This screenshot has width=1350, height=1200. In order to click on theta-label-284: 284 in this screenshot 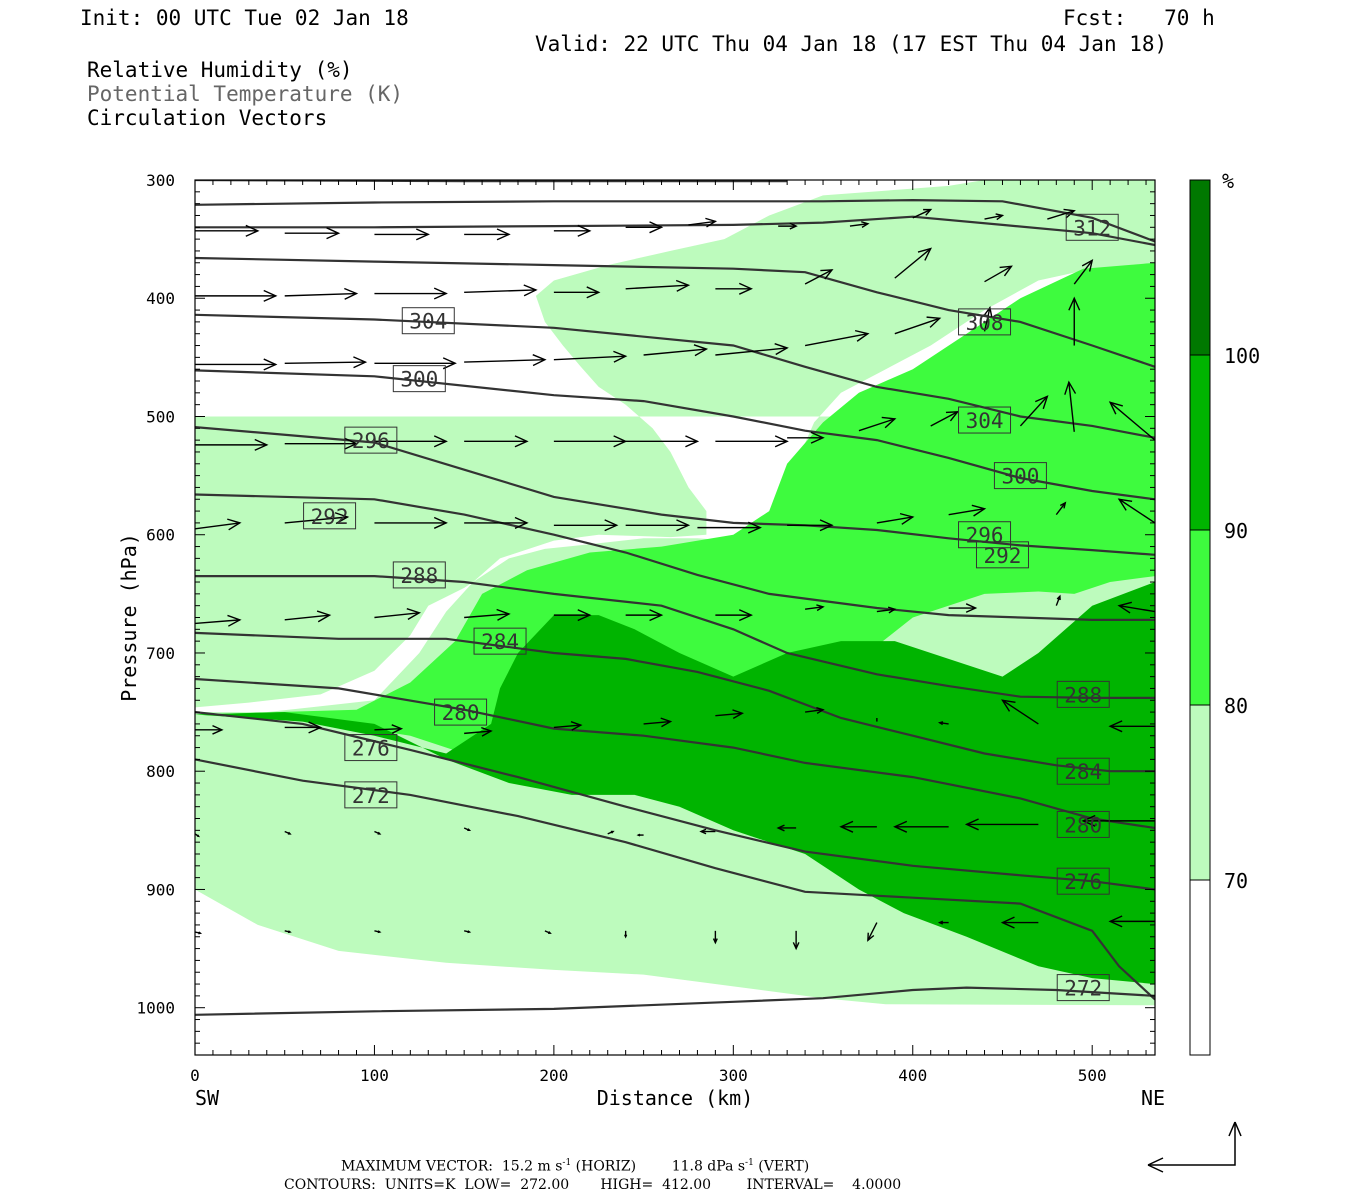, I will do `click(1083, 771)`.